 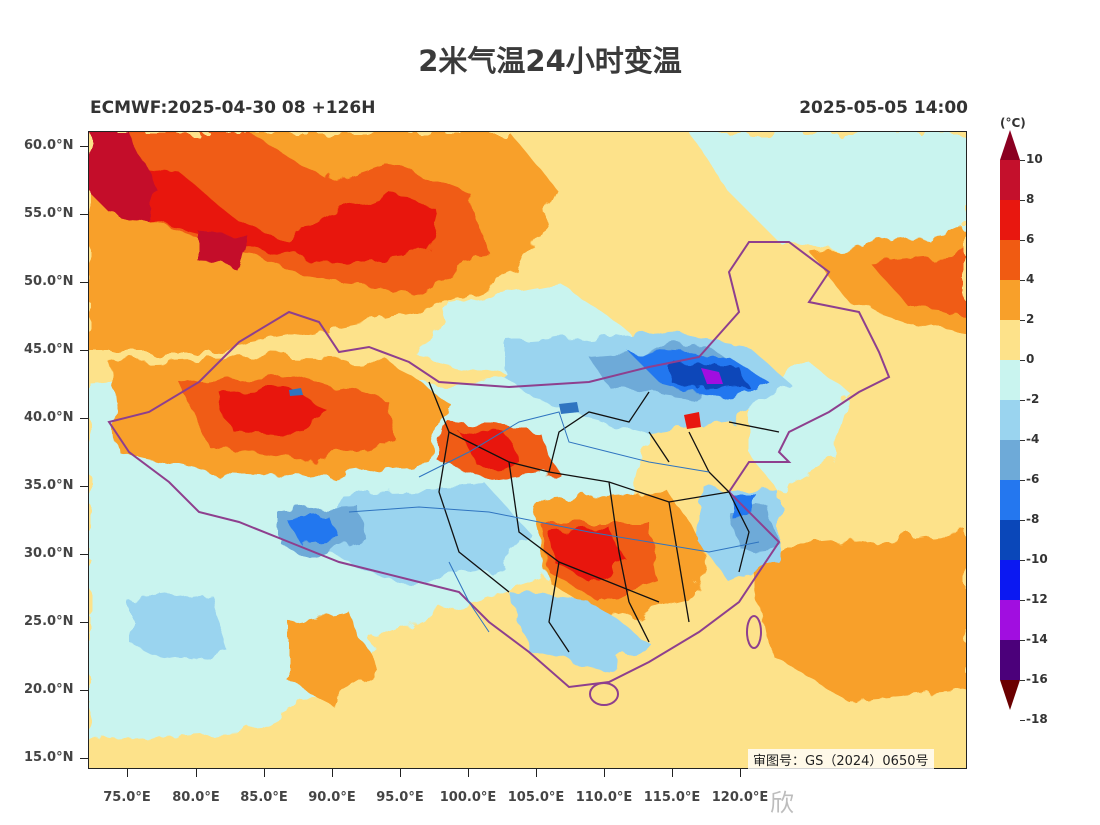 I want to click on chart-title: 2米气温24小时变温, so click(x=550, y=61).